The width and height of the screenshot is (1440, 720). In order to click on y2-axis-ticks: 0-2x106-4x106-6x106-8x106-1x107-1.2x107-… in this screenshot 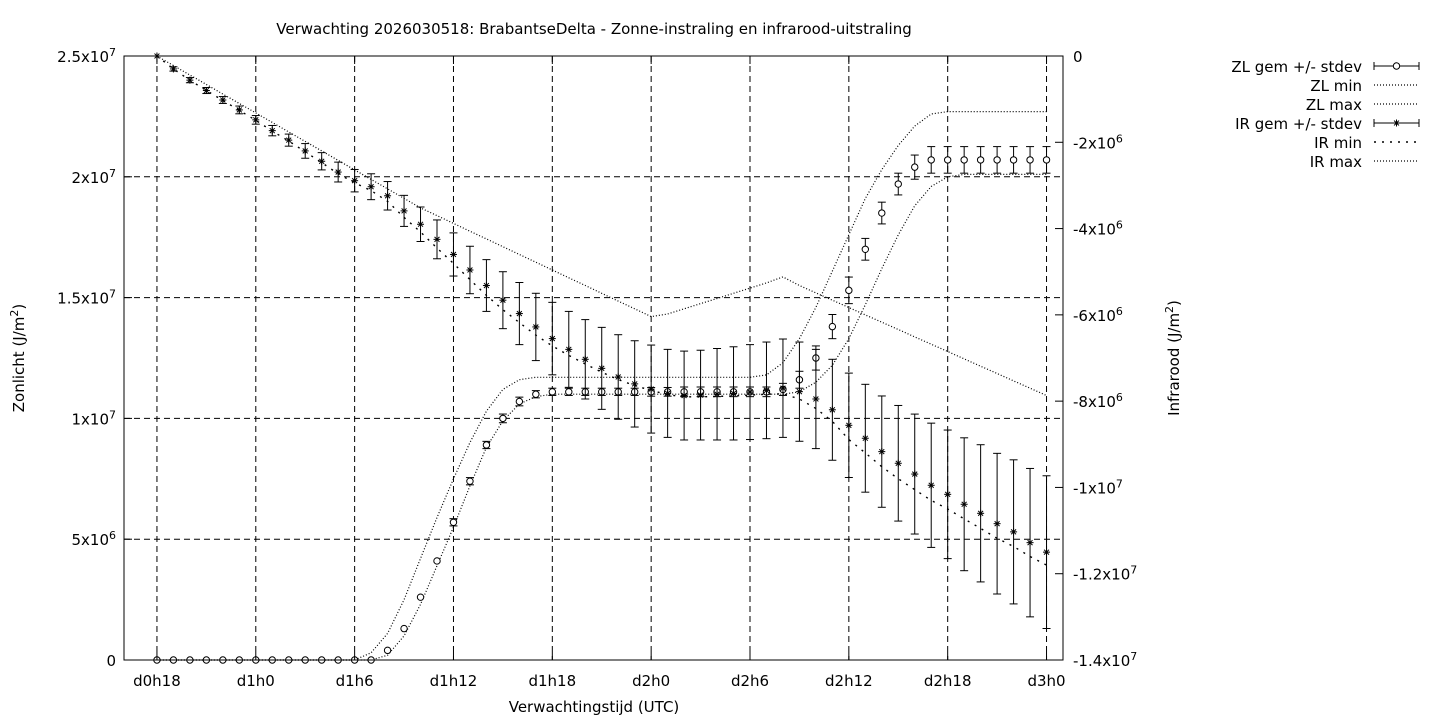, I will do `click(1096, 359)`.